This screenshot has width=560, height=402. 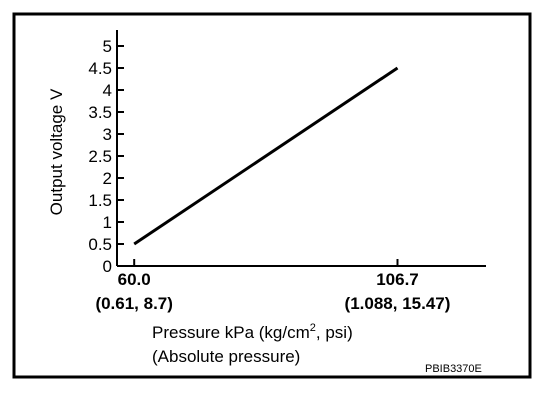 I want to click on x-tick-label: 60.0, so click(x=134, y=279).